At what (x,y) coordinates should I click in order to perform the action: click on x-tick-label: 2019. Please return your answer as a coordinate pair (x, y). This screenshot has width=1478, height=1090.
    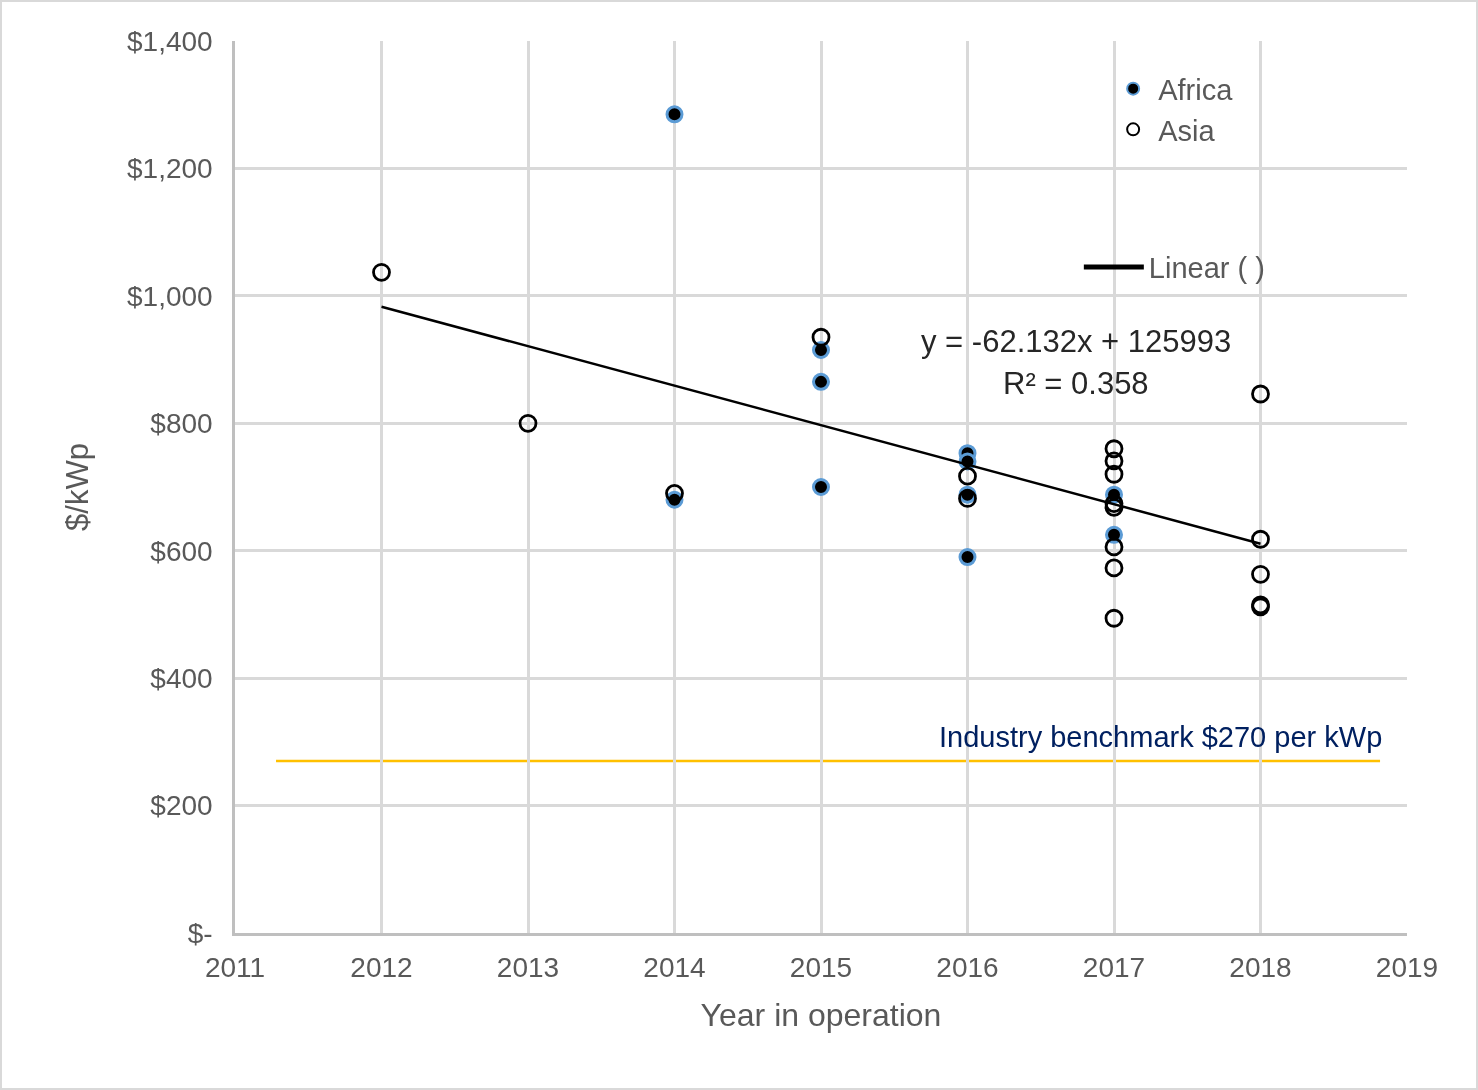
    Looking at the image, I should click on (1407, 968).